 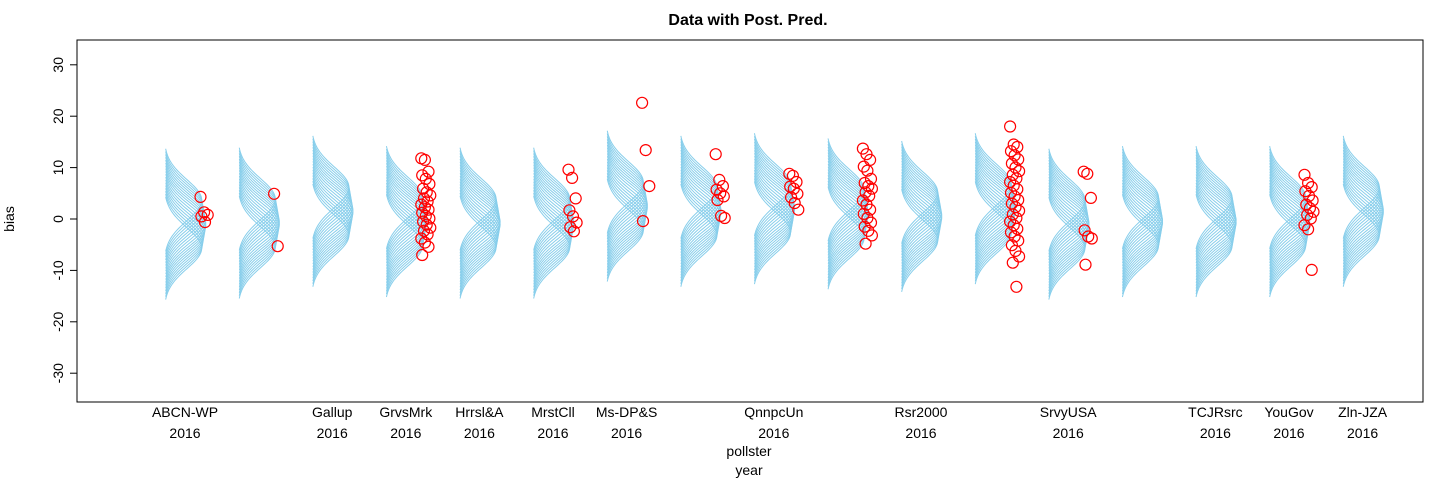 I want to click on x-tick-label-pollster: Zln-JZA, so click(x=1363, y=412).